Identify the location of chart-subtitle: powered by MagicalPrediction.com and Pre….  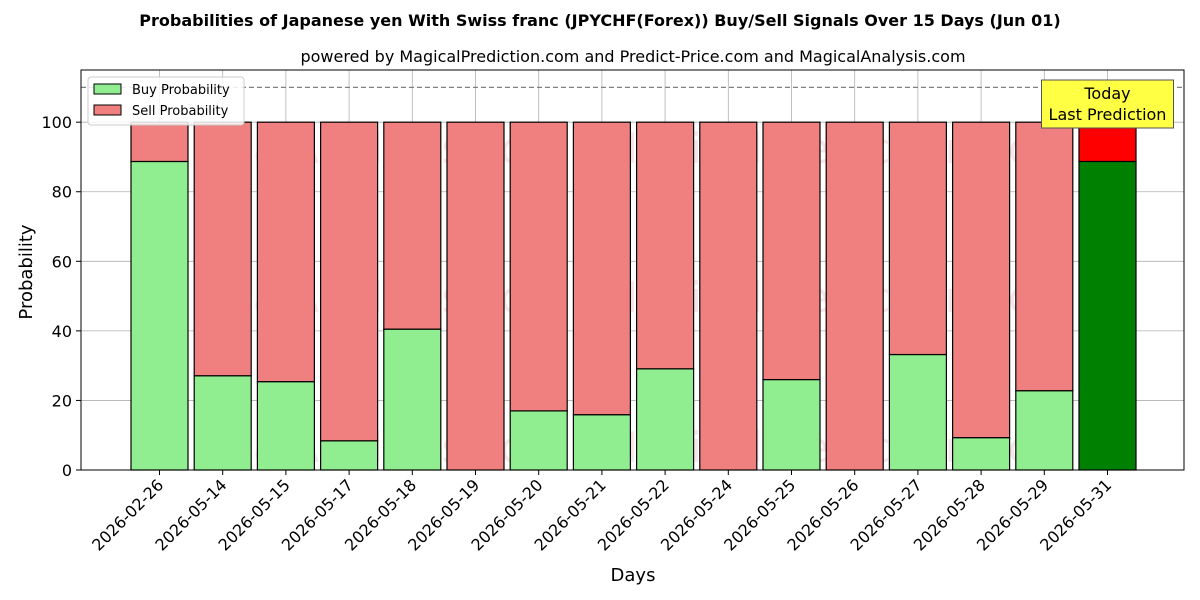
(632, 56).